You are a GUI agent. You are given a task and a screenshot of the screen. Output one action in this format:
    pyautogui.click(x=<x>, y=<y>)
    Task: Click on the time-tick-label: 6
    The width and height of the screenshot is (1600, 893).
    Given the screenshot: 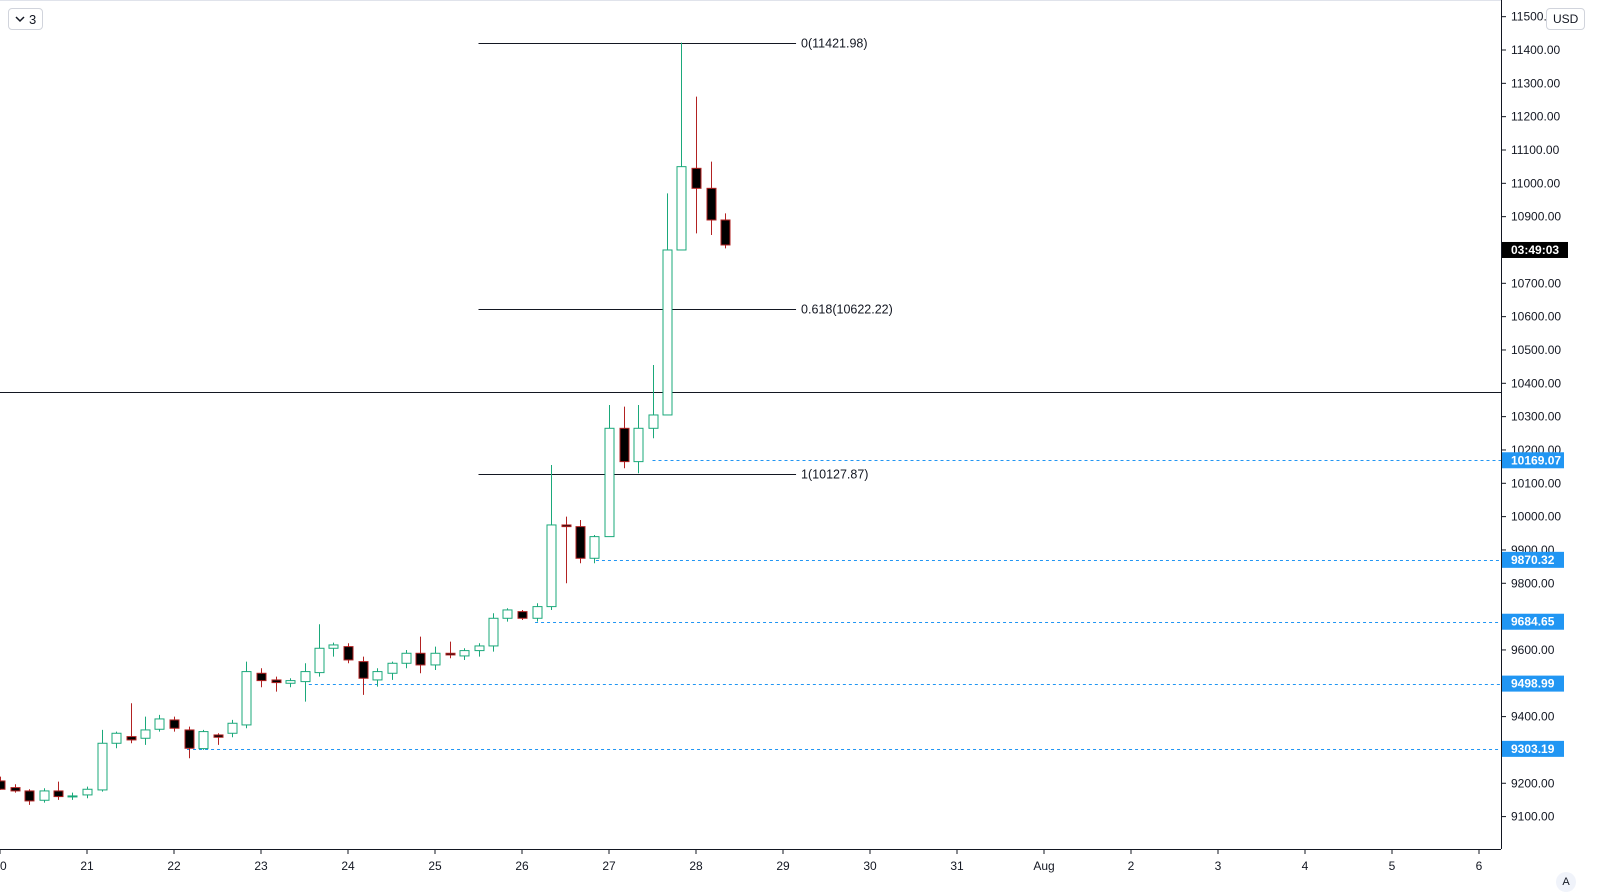 What is the action you would take?
    pyautogui.click(x=1479, y=866)
    